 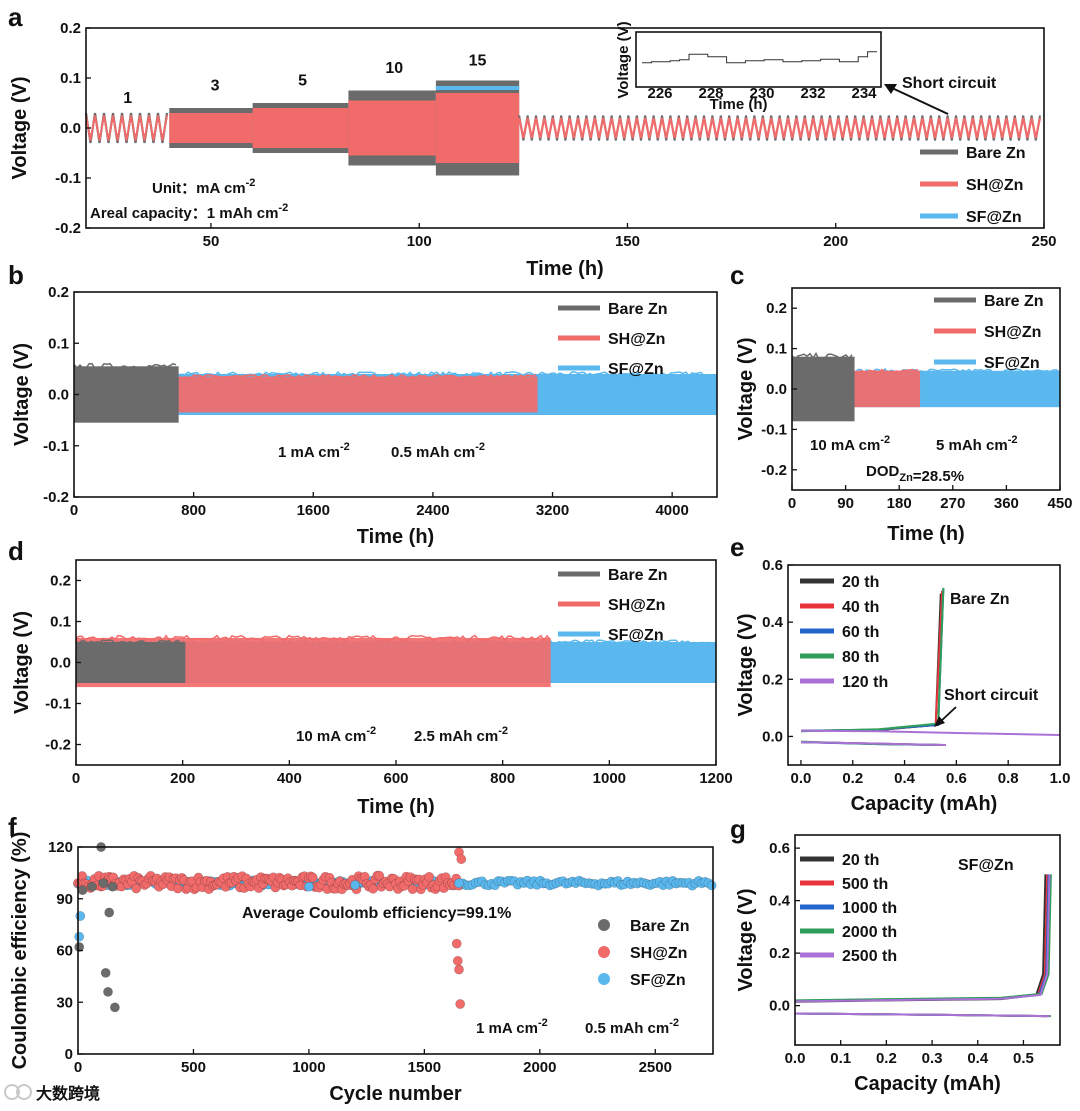 I want to click on x-tick-label: 1600, so click(x=313, y=510).